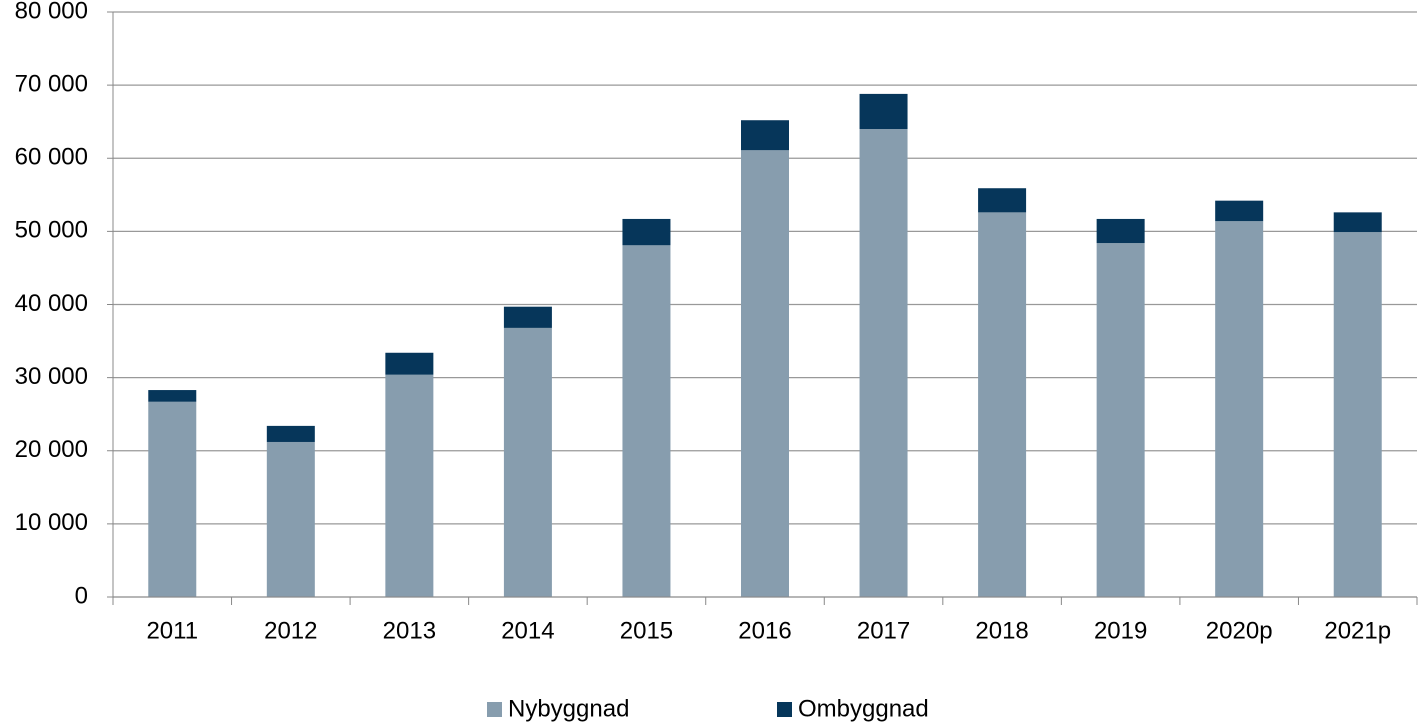  I want to click on x-tick-label: 2016, so click(764, 630).